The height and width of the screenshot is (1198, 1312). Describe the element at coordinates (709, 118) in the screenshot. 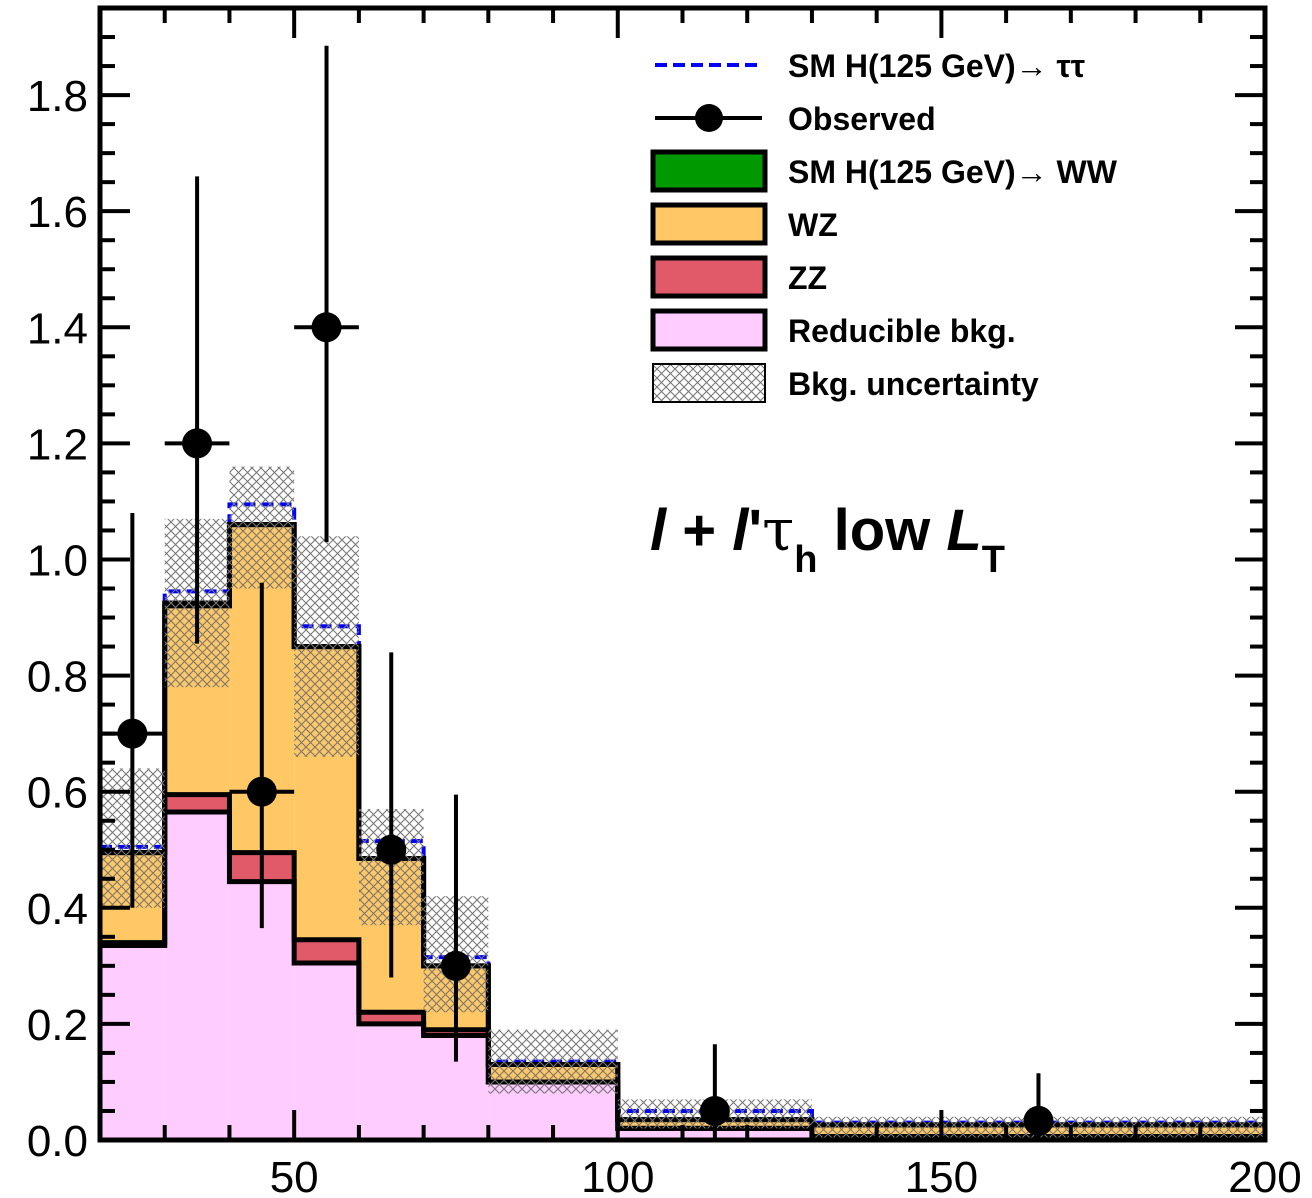

I see `legend-marker-dot` at that location.